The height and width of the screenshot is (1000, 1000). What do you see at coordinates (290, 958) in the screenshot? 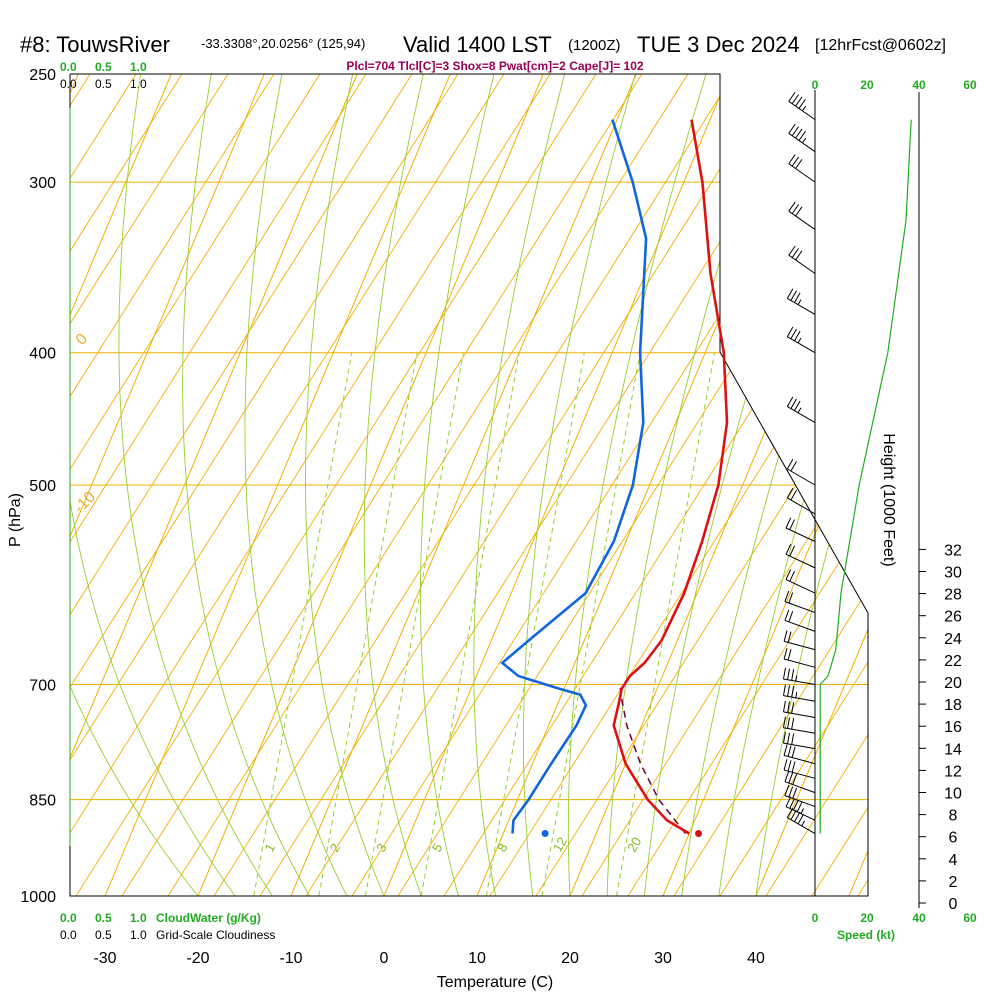
I see `x-tick-label: -10` at bounding box center [290, 958].